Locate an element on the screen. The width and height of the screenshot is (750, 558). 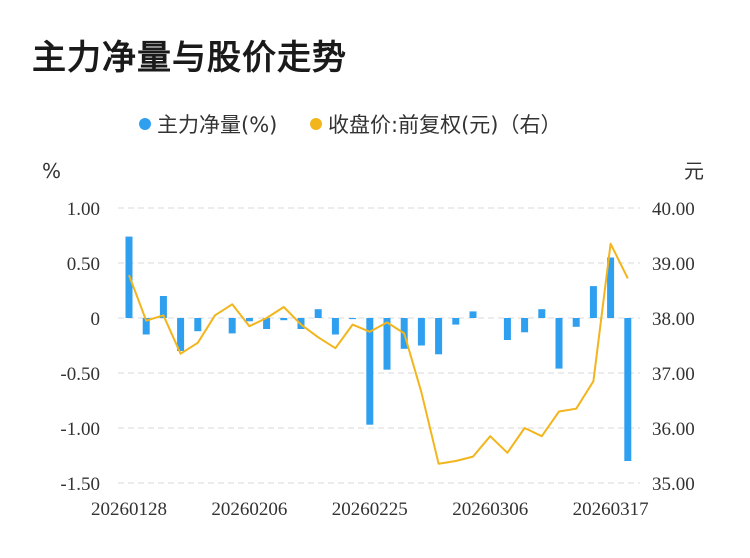
left-tick-label: 0 is located at coordinates (96, 319).